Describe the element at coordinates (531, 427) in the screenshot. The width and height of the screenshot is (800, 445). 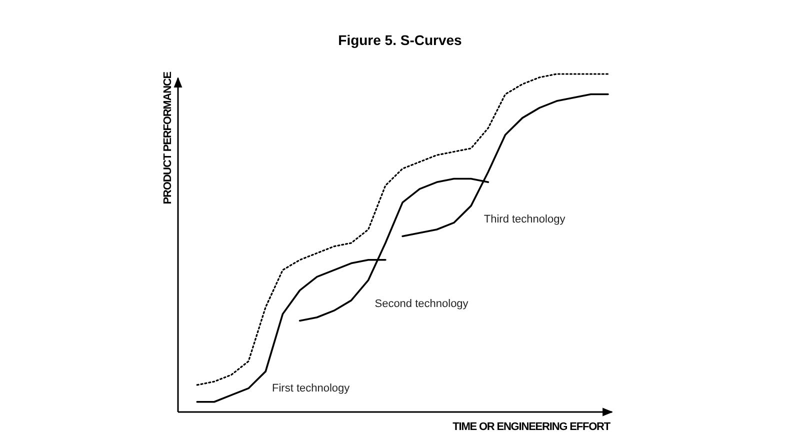
I see `x-axis-title: TIME OR ENGINEERING EFFORT` at that location.